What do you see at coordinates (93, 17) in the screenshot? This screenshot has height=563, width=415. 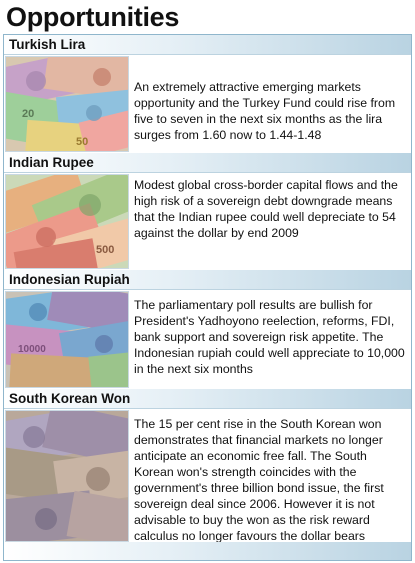 I see `page-title: Opportunities` at bounding box center [93, 17].